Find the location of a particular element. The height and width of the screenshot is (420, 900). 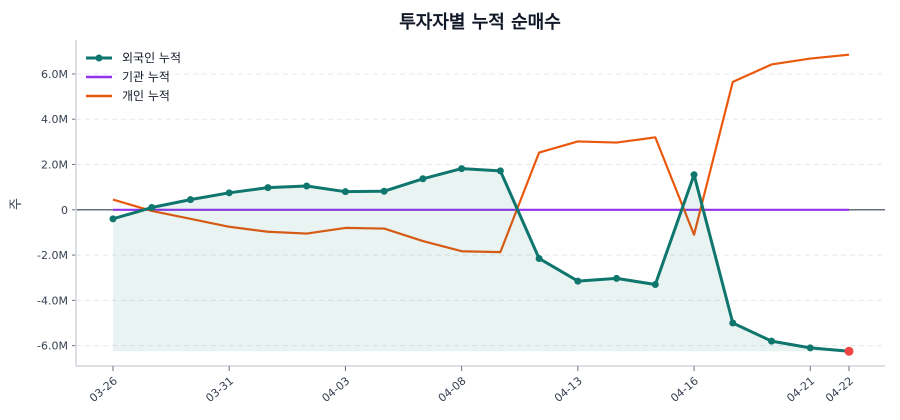

y-tick-label: 0 is located at coordinates (64, 210).